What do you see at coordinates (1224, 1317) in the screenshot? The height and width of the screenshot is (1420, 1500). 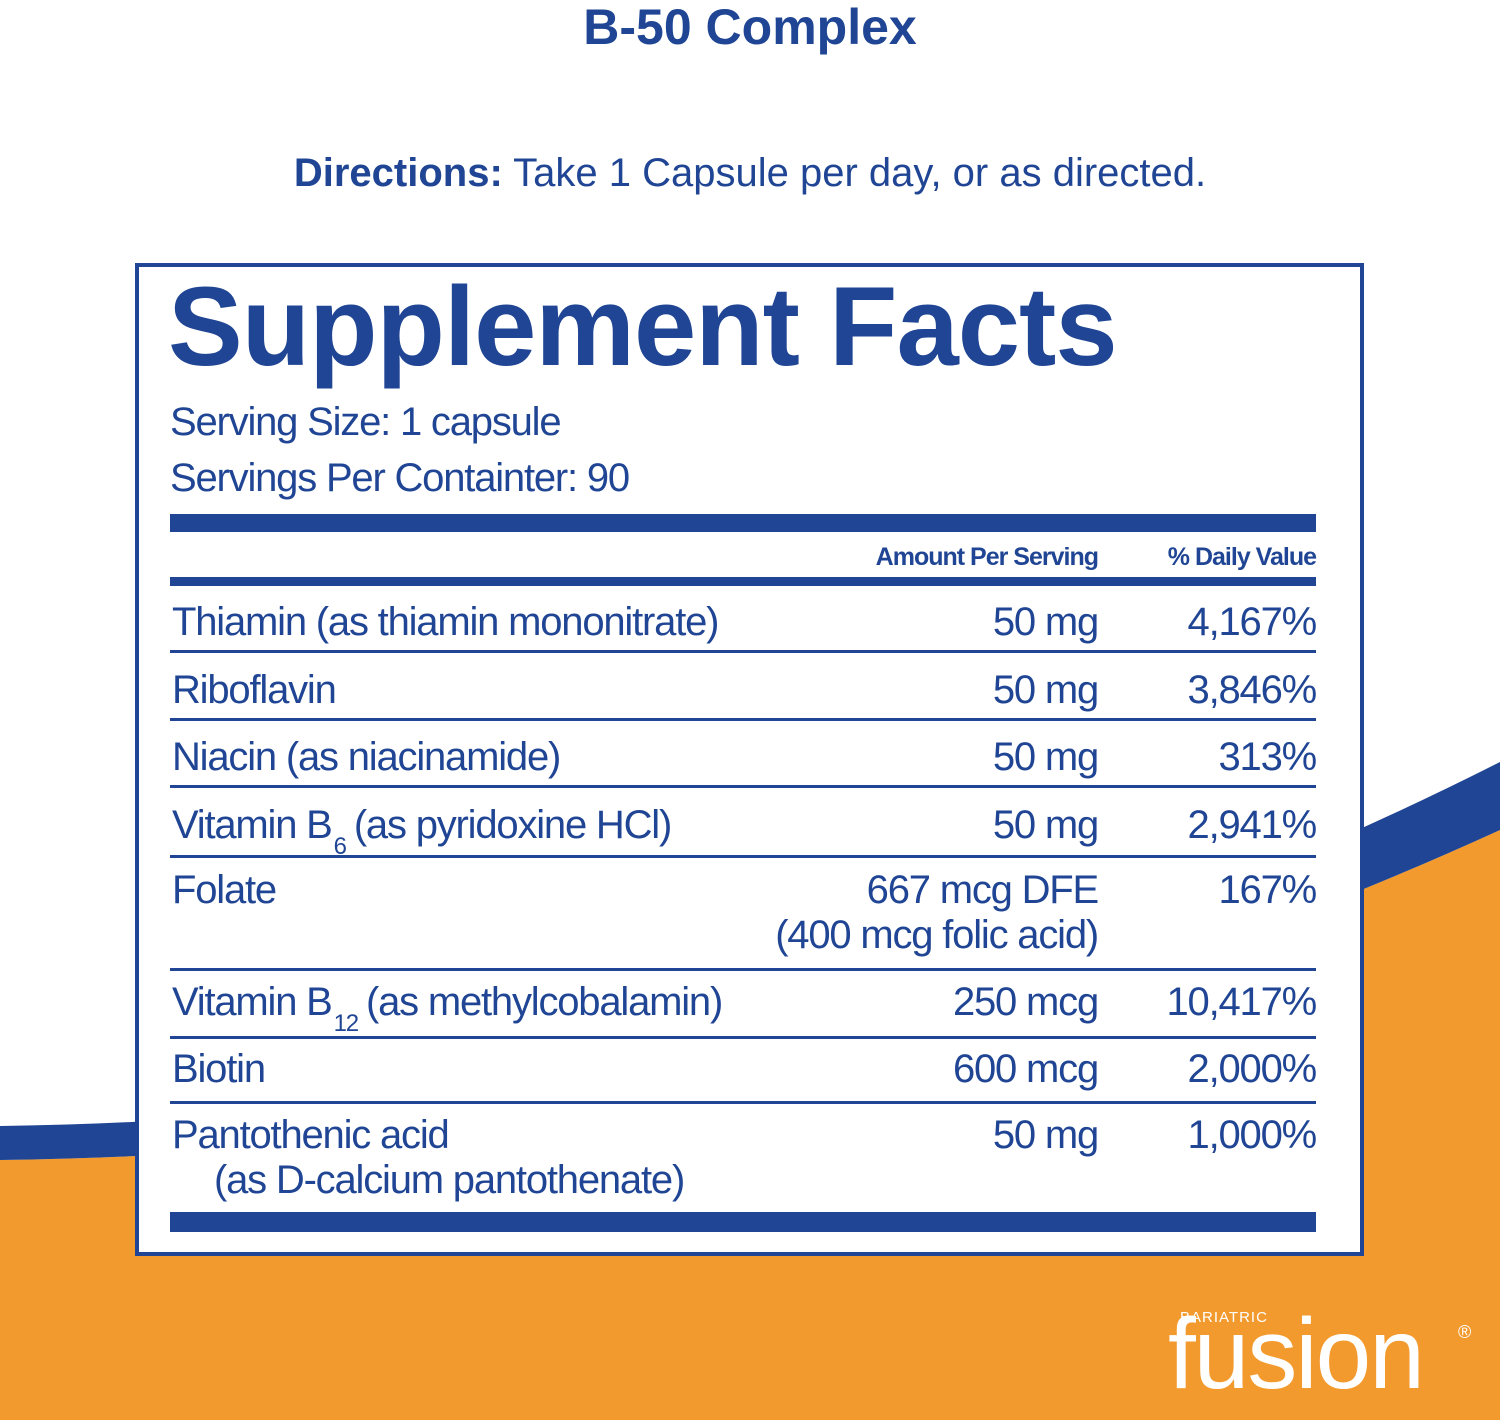 I see `logo-small: BARIATRIC` at bounding box center [1224, 1317].